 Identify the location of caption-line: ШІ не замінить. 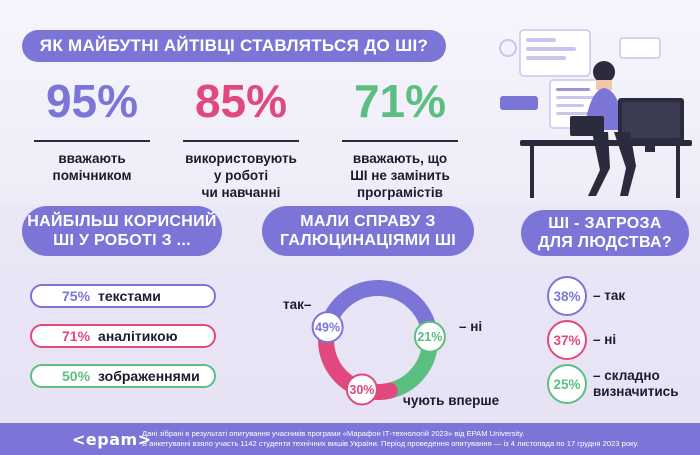
(400, 175).